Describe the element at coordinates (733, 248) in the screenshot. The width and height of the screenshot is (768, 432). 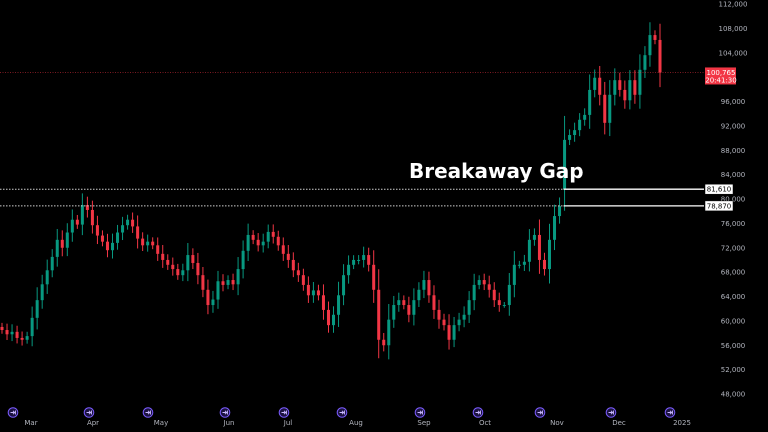
I see `y-tick-label: 72,000` at that location.